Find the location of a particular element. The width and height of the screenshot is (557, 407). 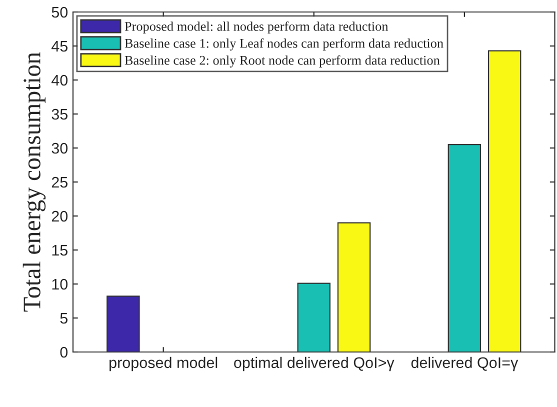

y-axis-title: Total energy consumption is located at coordinates (34, 182).